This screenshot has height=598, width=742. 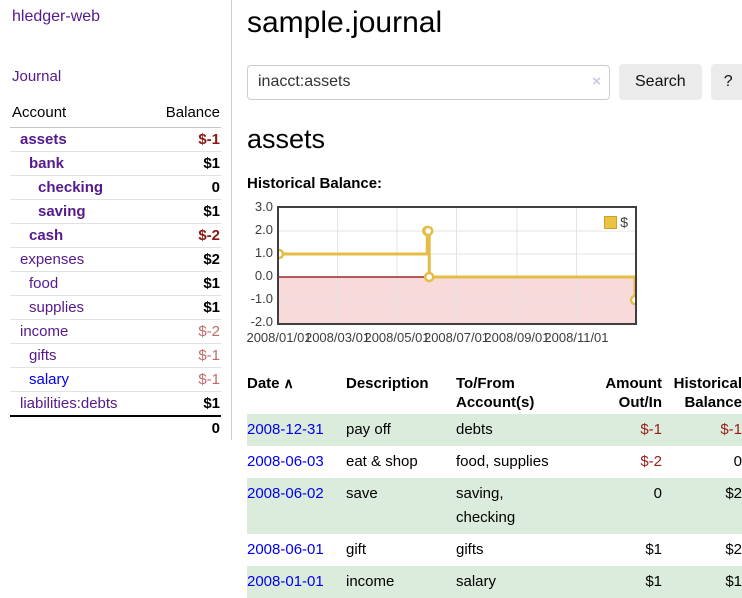 I want to click on balance-column-header-main: Historical Balance, so click(x=707, y=393).